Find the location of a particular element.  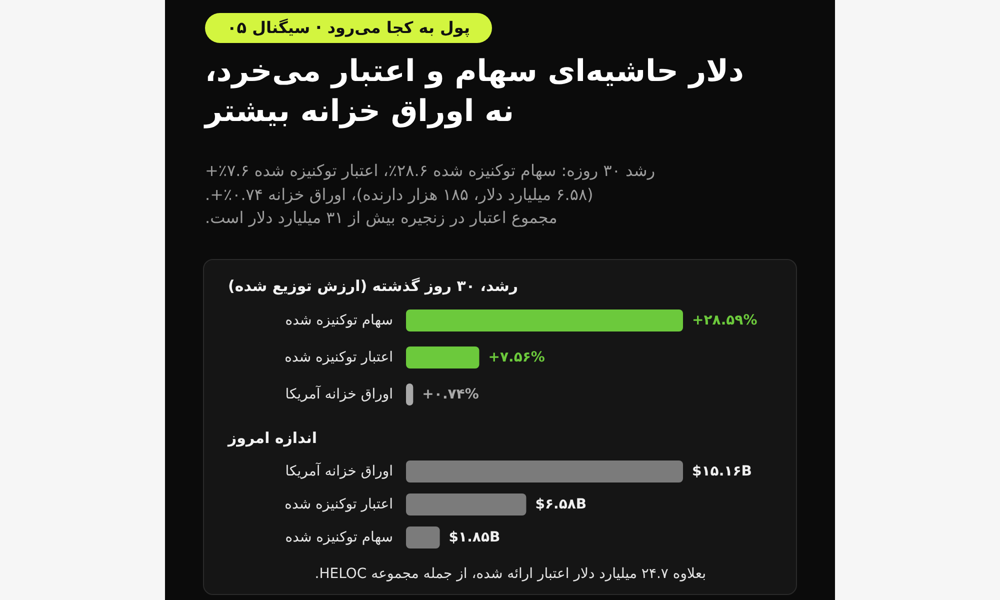

data-label: $۱۵.۱۶B is located at coordinates (722, 472).